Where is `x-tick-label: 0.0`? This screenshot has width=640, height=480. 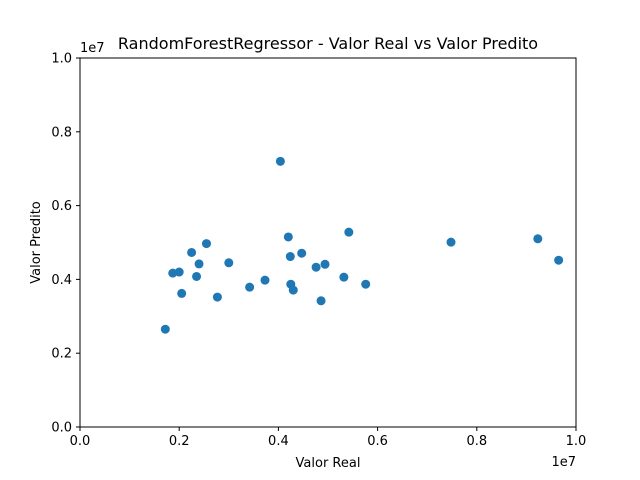
x-tick-label: 0.0 is located at coordinates (80, 441).